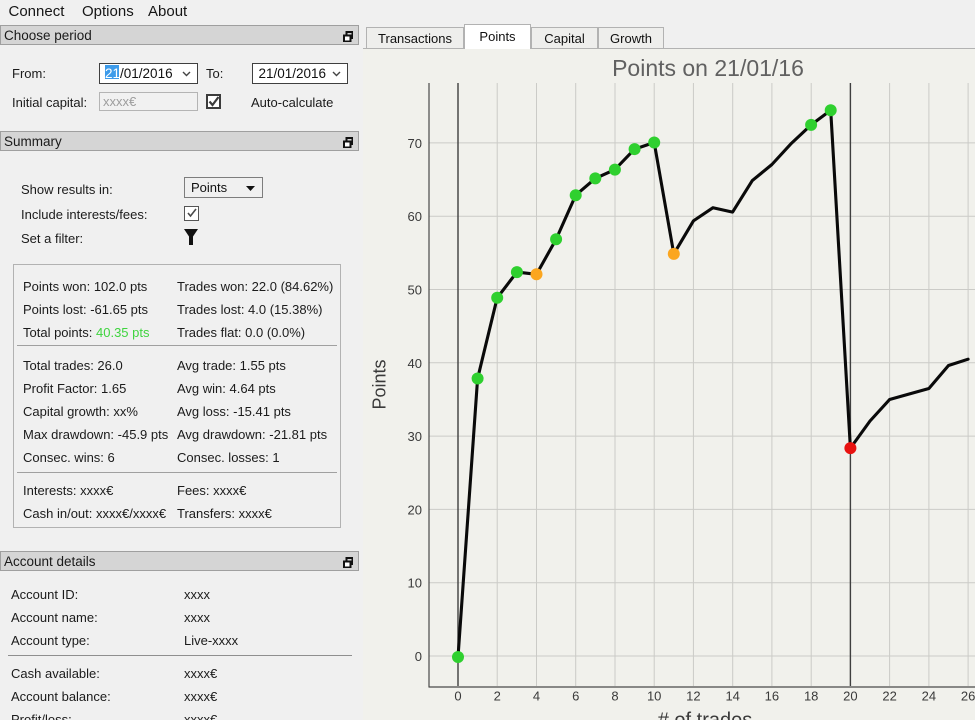  What do you see at coordinates (889, 696) in the screenshot?
I see `svg-text: 22` at bounding box center [889, 696].